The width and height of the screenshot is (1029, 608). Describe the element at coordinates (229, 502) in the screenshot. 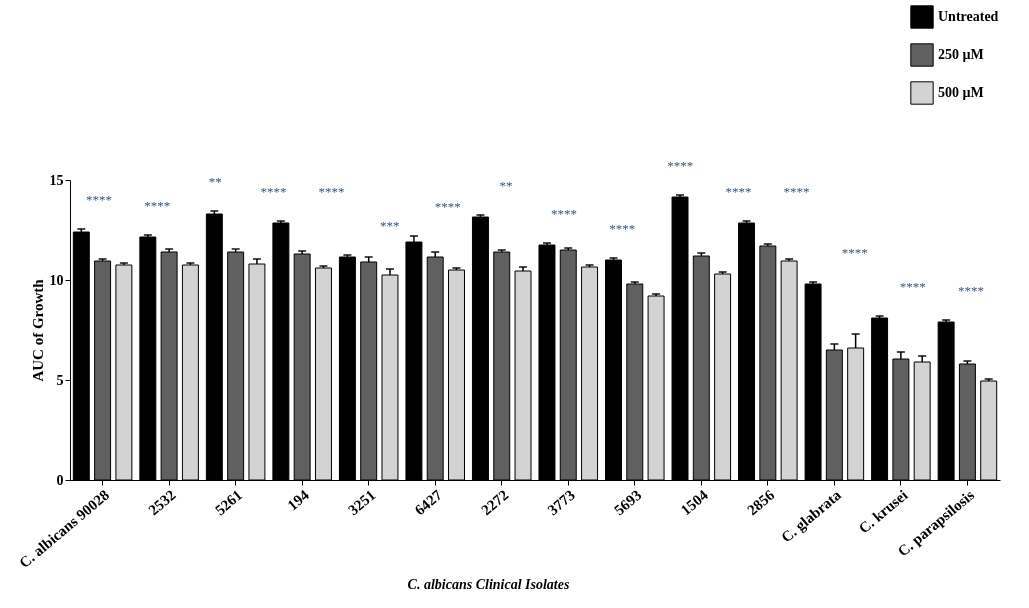

I see `x-tick-label: 5261` at that location.